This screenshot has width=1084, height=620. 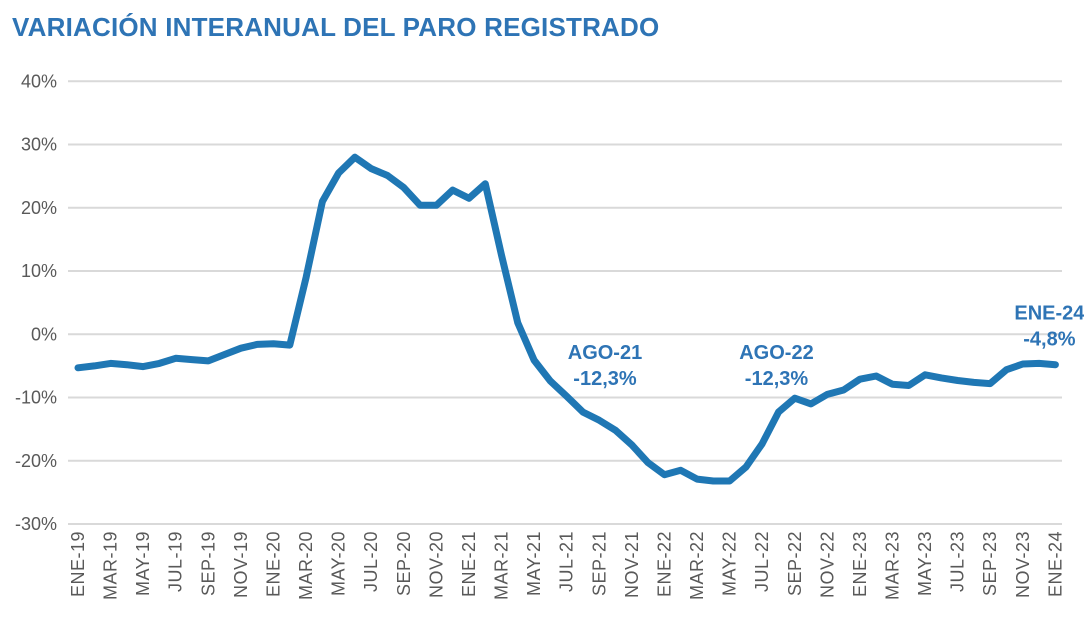 I want to click on x-axis-tick-label: SEP-23, so click(x=990, y=563).